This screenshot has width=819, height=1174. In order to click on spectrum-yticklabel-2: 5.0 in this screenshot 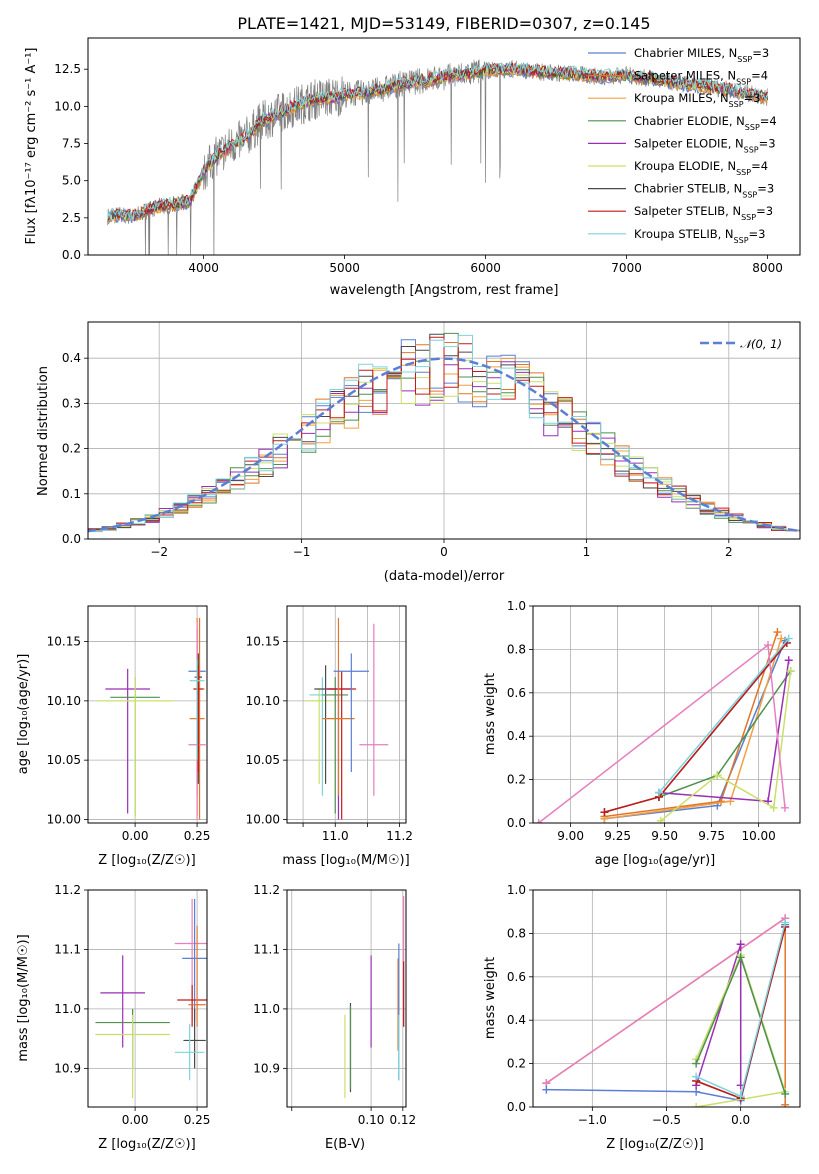, I will do `click(71, 181)`.